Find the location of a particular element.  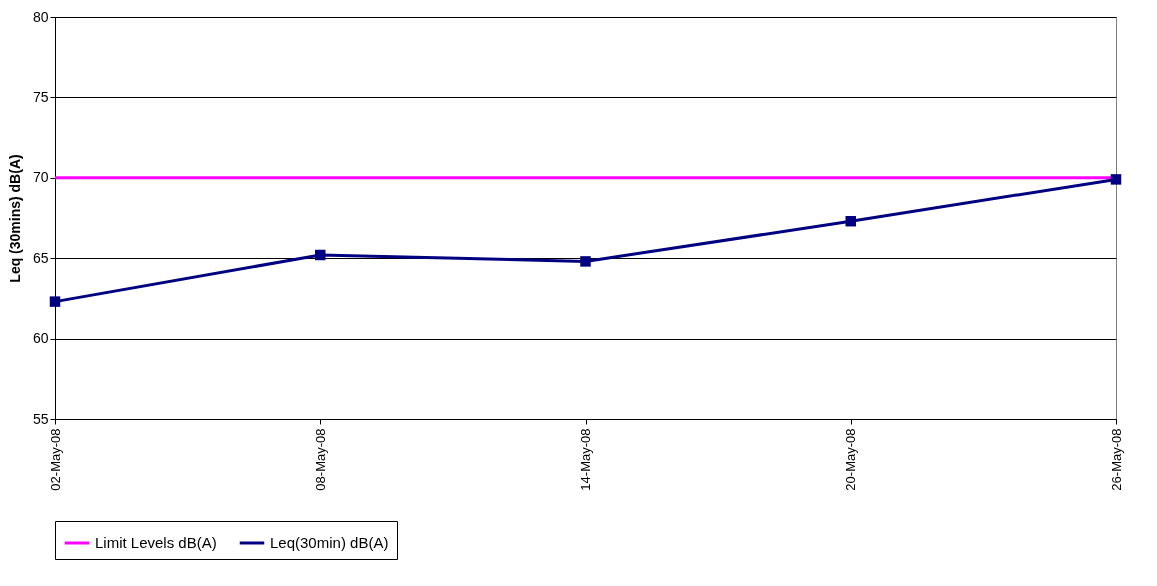

y-tick-label: 75 is located at coordinates (40, 96).